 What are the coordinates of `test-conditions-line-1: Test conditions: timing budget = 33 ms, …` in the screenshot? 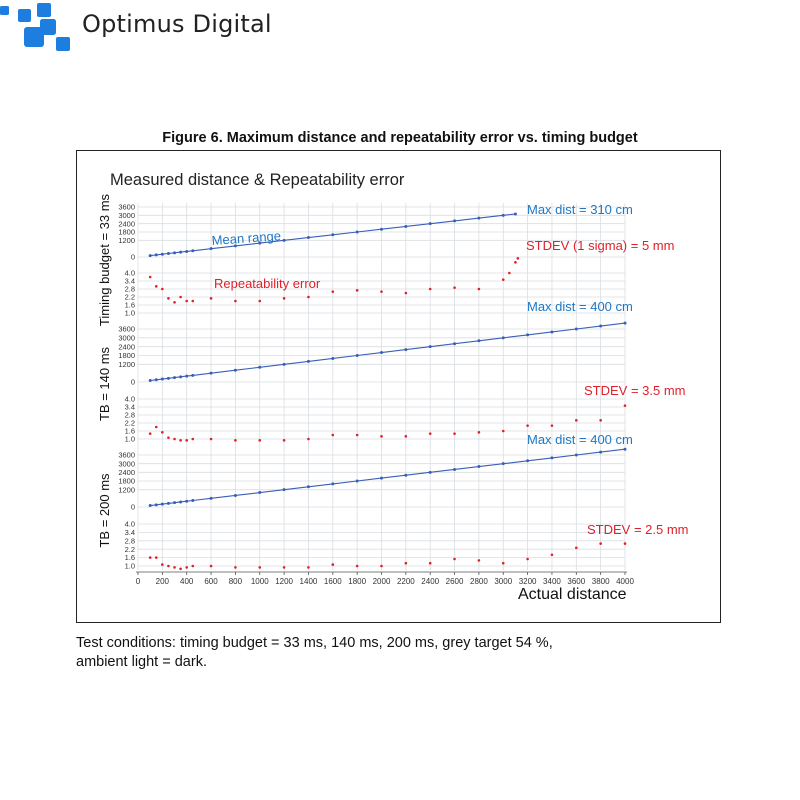 It's located at (314, 643).